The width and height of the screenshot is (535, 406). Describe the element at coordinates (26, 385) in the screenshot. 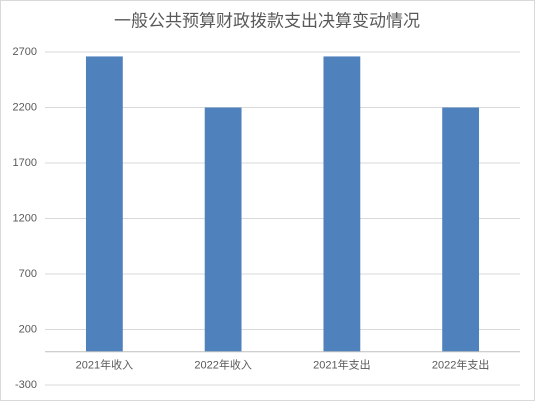

I see `y-tick-label: -300` at that location.